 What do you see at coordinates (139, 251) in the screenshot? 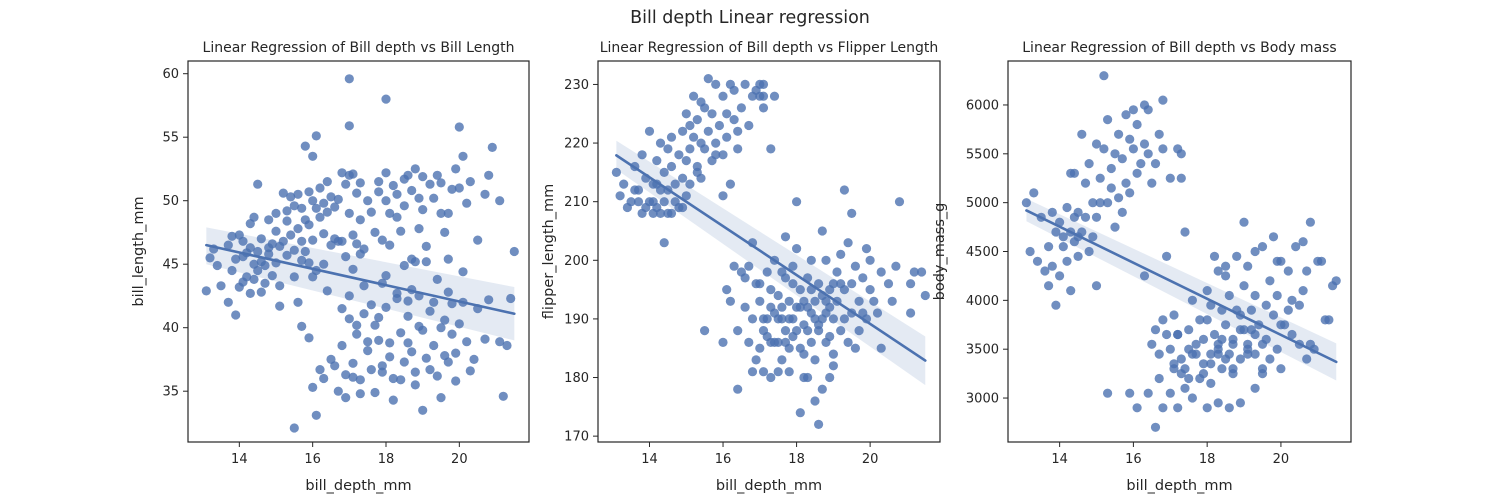
I see `y-axis-label: bill_length_mm` at bounding box center [139, 251].